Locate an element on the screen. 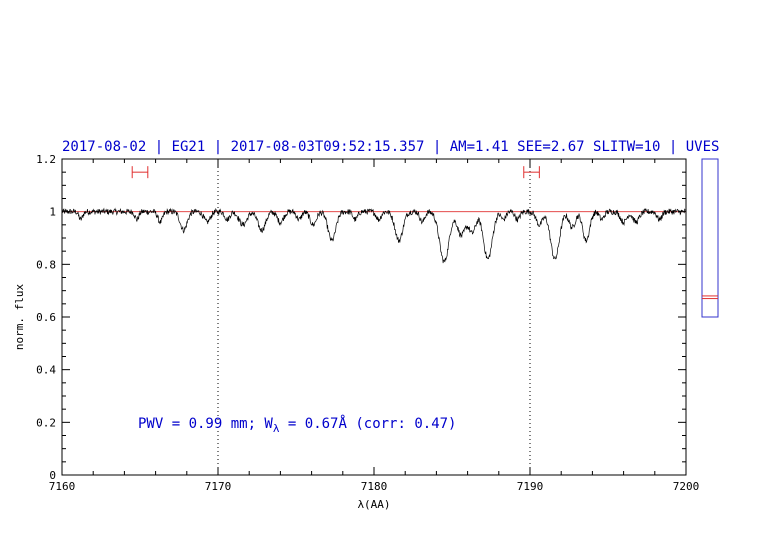 Image resolution: width=782 pixels, height=542 pixels. pwv-annotation-prefix: PWV = 0.99 mm; W is located at coordinates (205, 424).